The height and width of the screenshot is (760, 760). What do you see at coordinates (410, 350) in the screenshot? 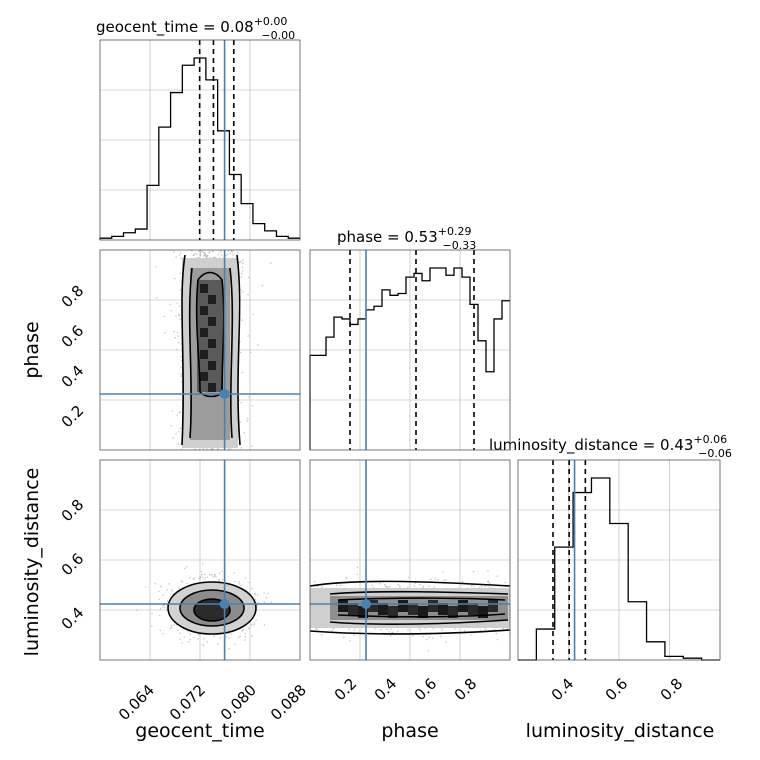
I see `panel-phase-hist-frame` at bounding box center [410, 350].